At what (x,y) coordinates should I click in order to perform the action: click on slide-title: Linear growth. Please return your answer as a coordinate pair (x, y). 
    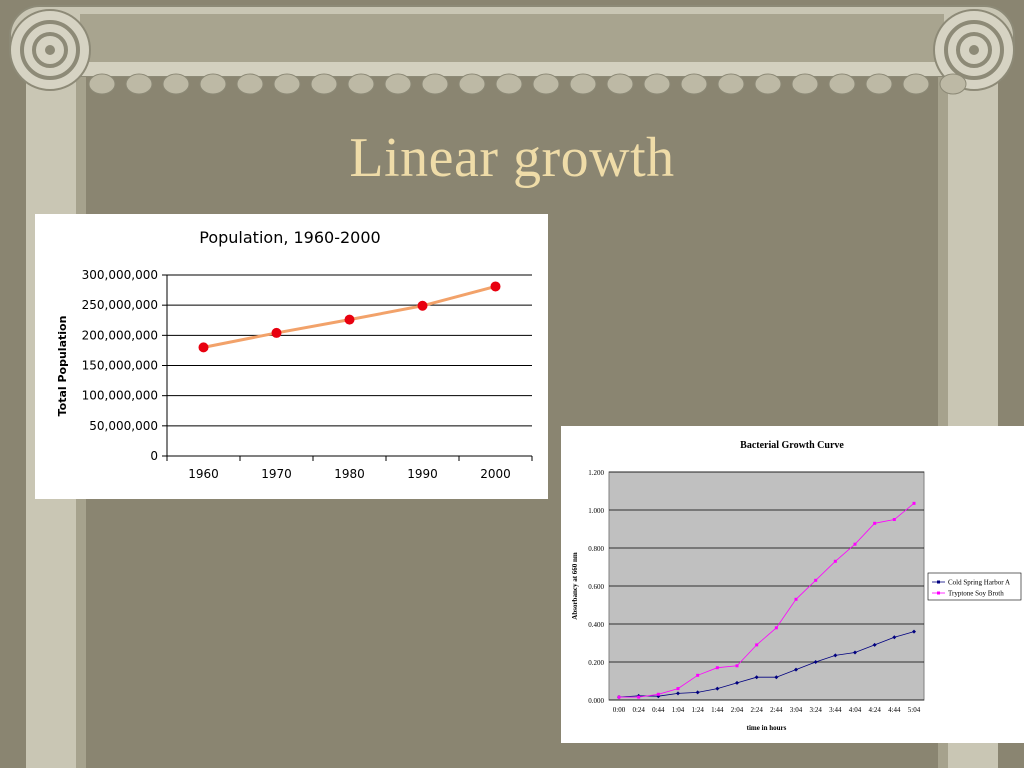
    Looking at the image, I should click on (512, 158).